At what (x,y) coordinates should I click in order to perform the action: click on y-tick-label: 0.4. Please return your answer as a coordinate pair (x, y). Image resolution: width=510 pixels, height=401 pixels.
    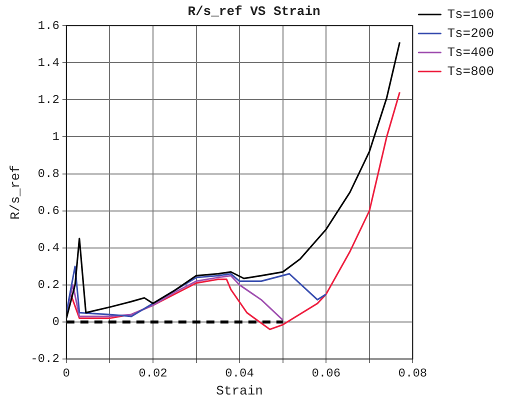
    Looking at the image, I should click on (49, 248).